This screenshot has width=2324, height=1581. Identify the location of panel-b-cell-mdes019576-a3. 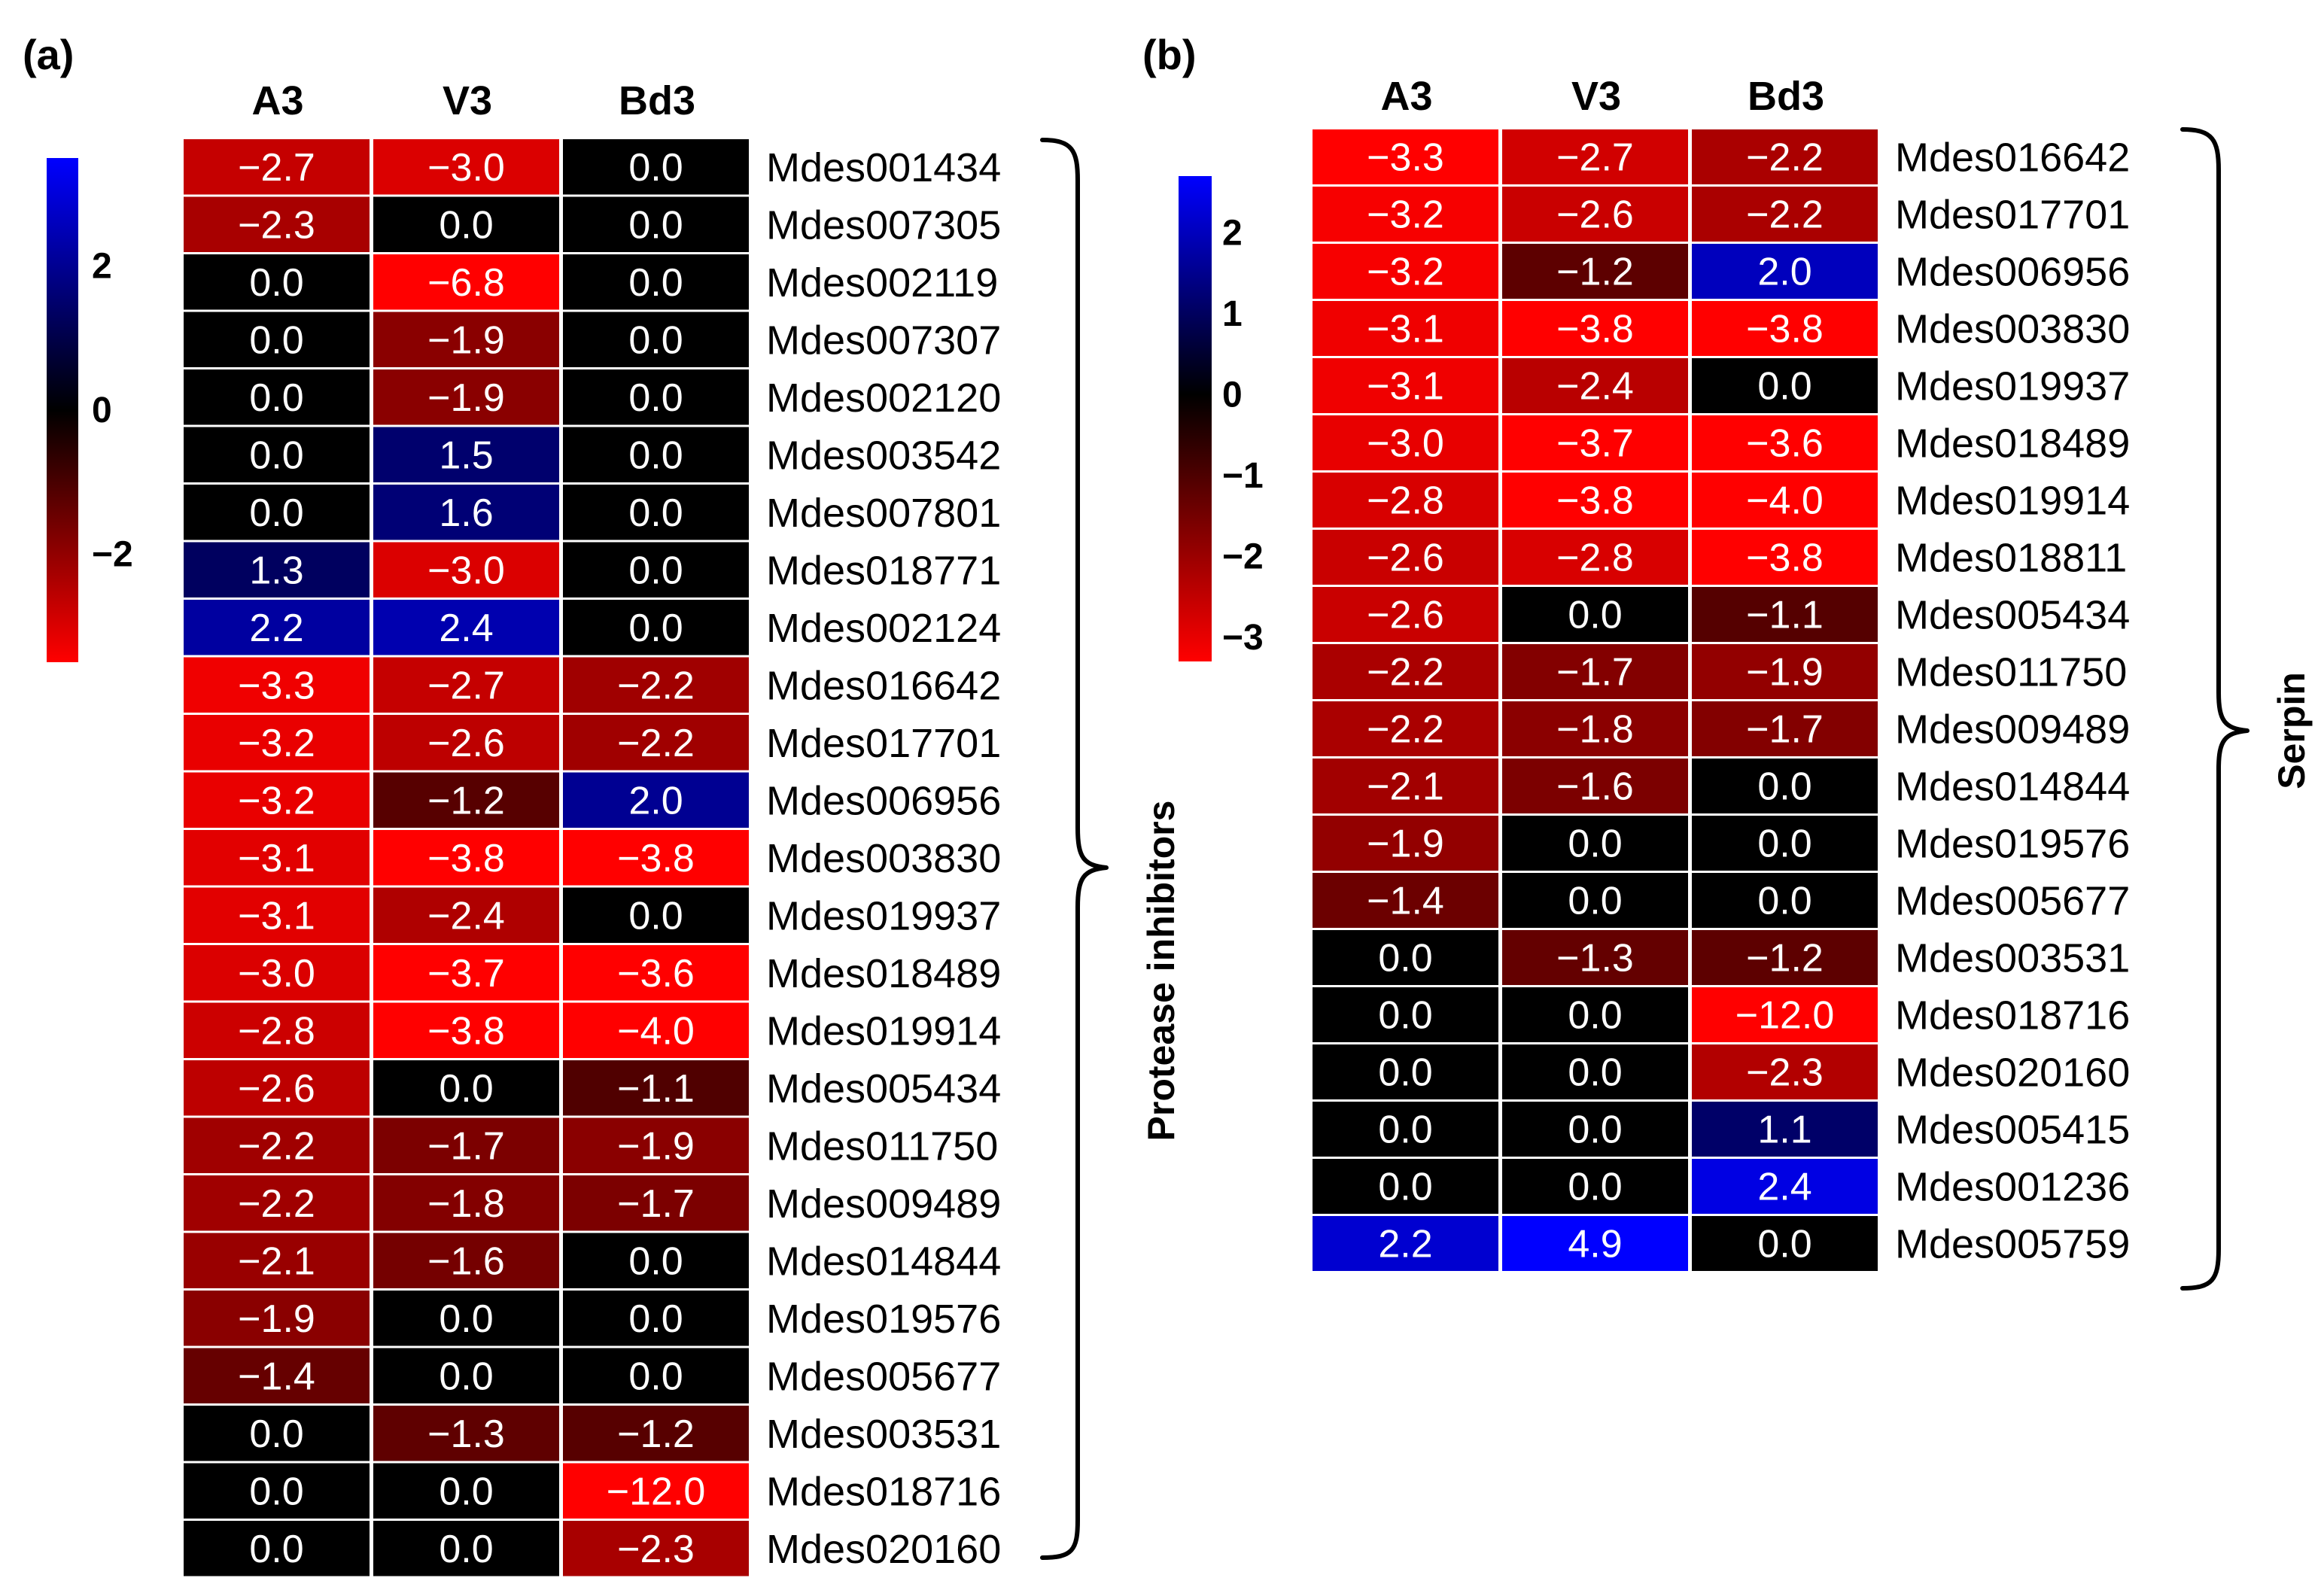
(1405, 844).